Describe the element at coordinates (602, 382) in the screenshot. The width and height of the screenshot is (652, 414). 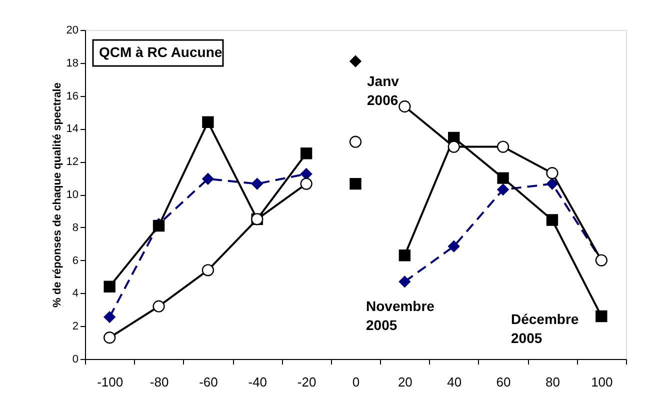
I see `x-tick-label: 100` at that location.